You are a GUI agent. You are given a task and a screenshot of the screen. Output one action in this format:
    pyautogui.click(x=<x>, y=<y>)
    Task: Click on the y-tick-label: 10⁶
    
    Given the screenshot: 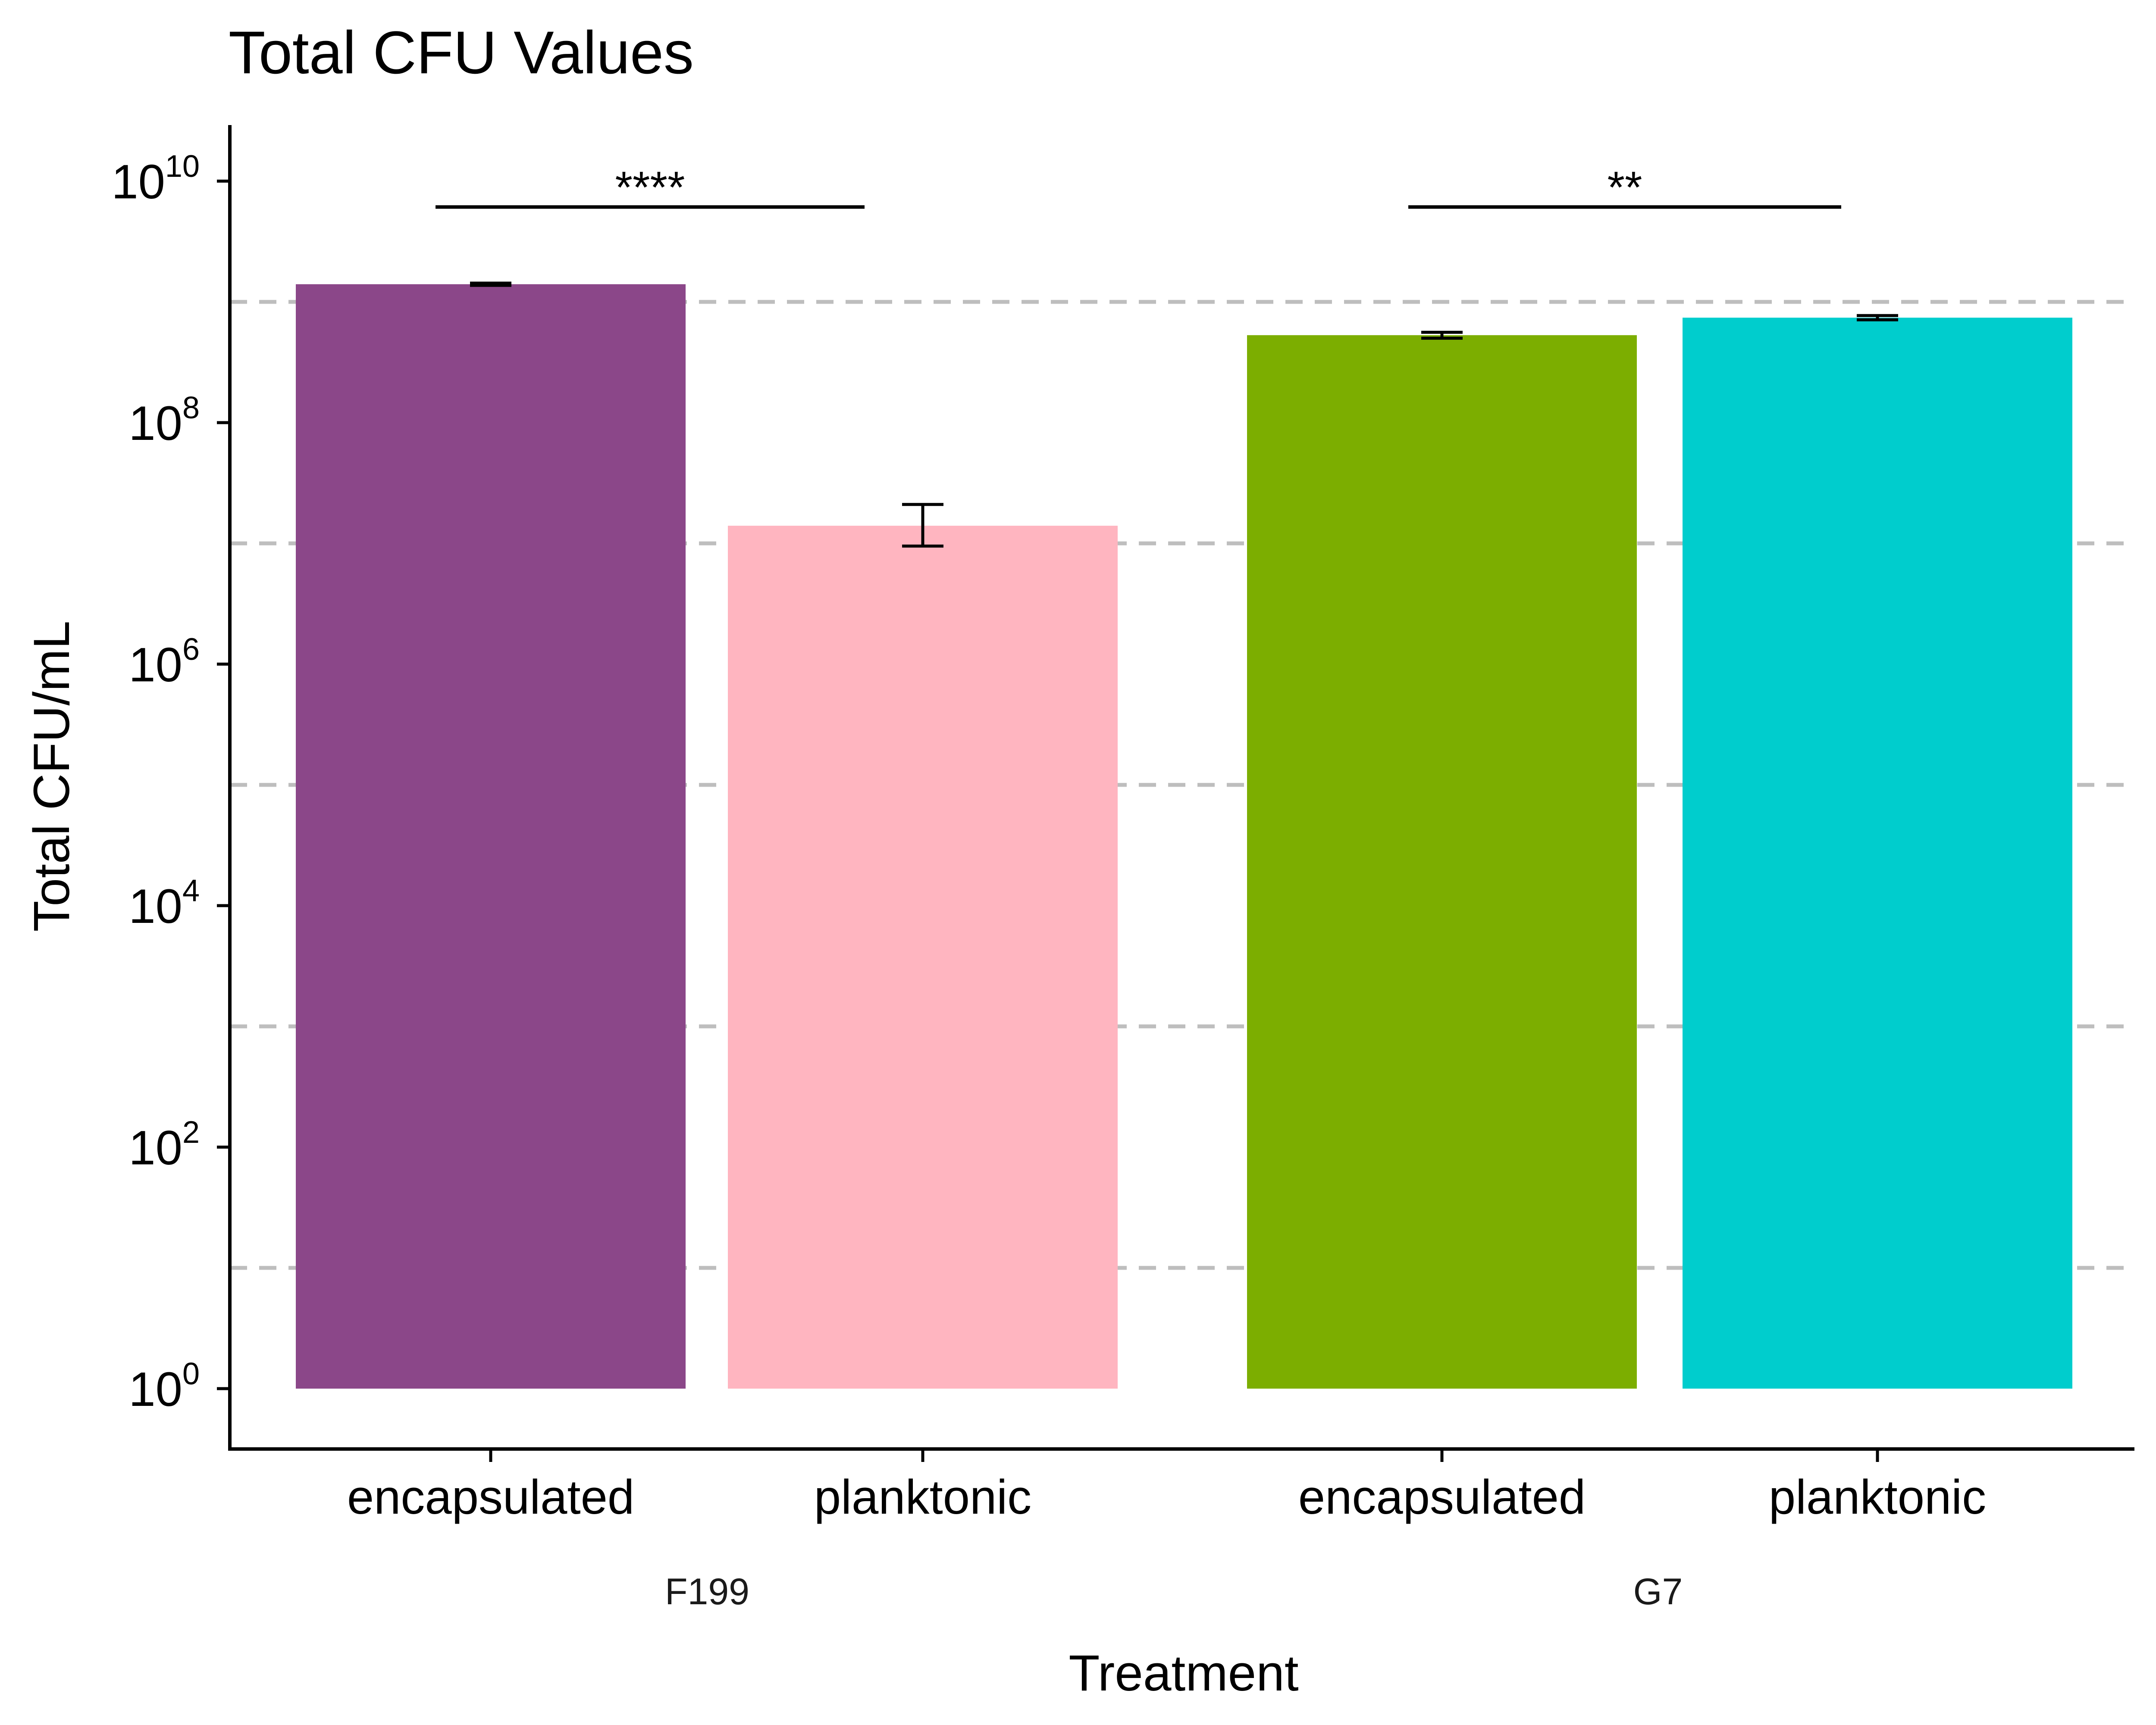 What is the action you would take?
    pyautogui.click(x=164, y=662)
    